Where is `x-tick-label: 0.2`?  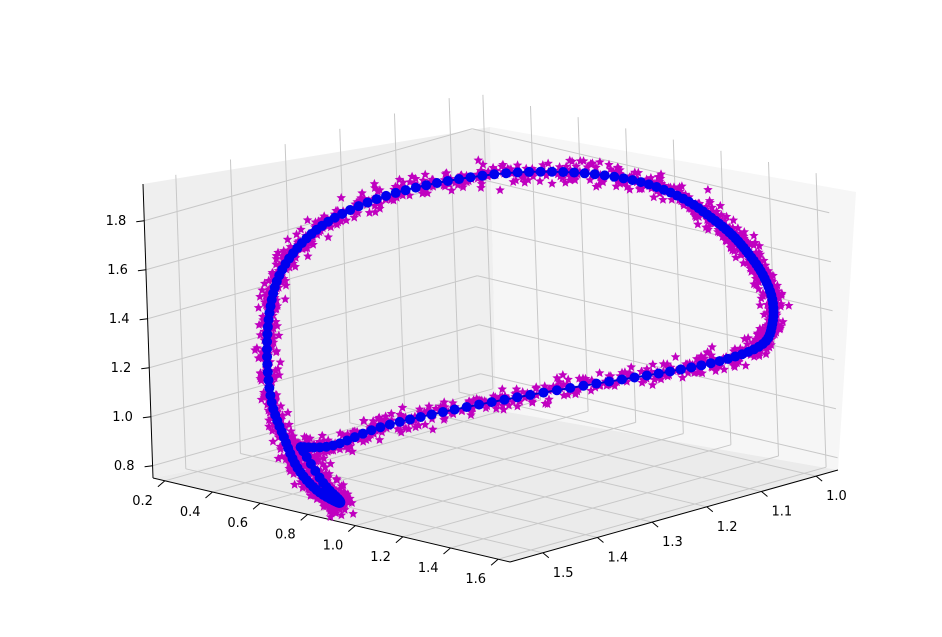
x-tick-label: 0.2 is located at coordinates (142, 501).